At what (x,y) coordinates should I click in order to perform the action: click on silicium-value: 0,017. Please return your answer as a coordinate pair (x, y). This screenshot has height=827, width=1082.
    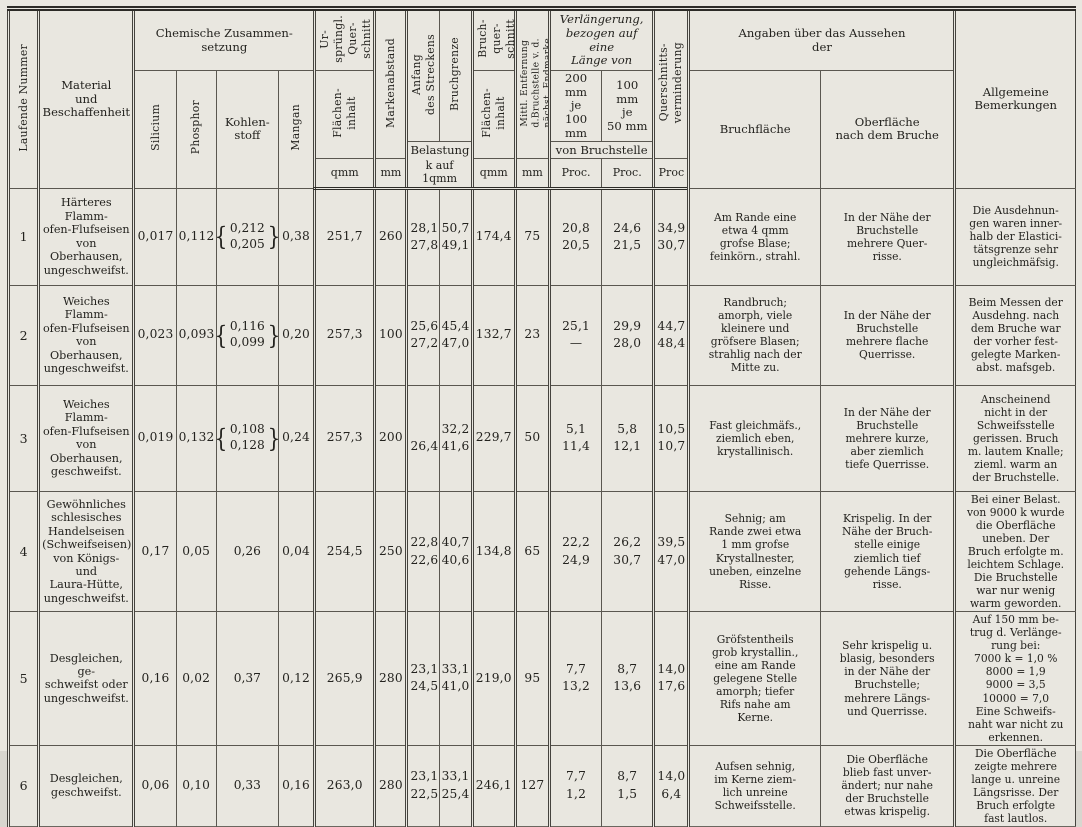
    Looking at the image, I should click on (155, 236).